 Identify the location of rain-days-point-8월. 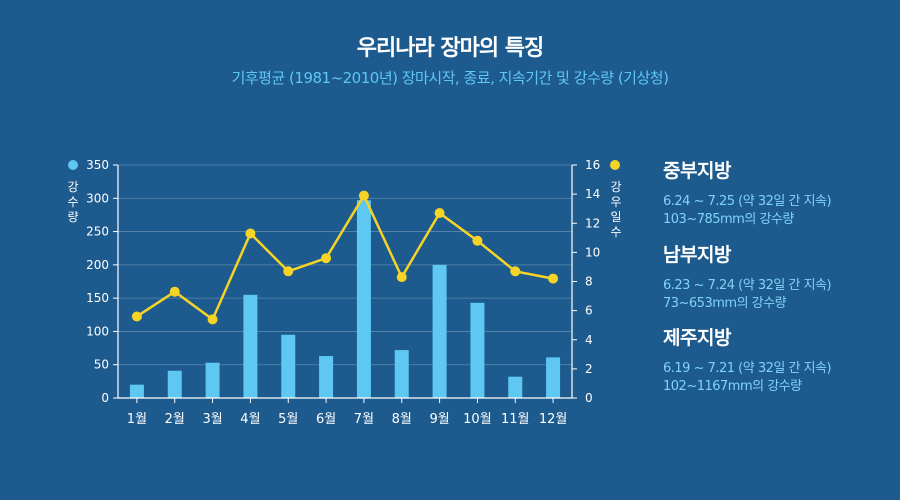
(401, 277).